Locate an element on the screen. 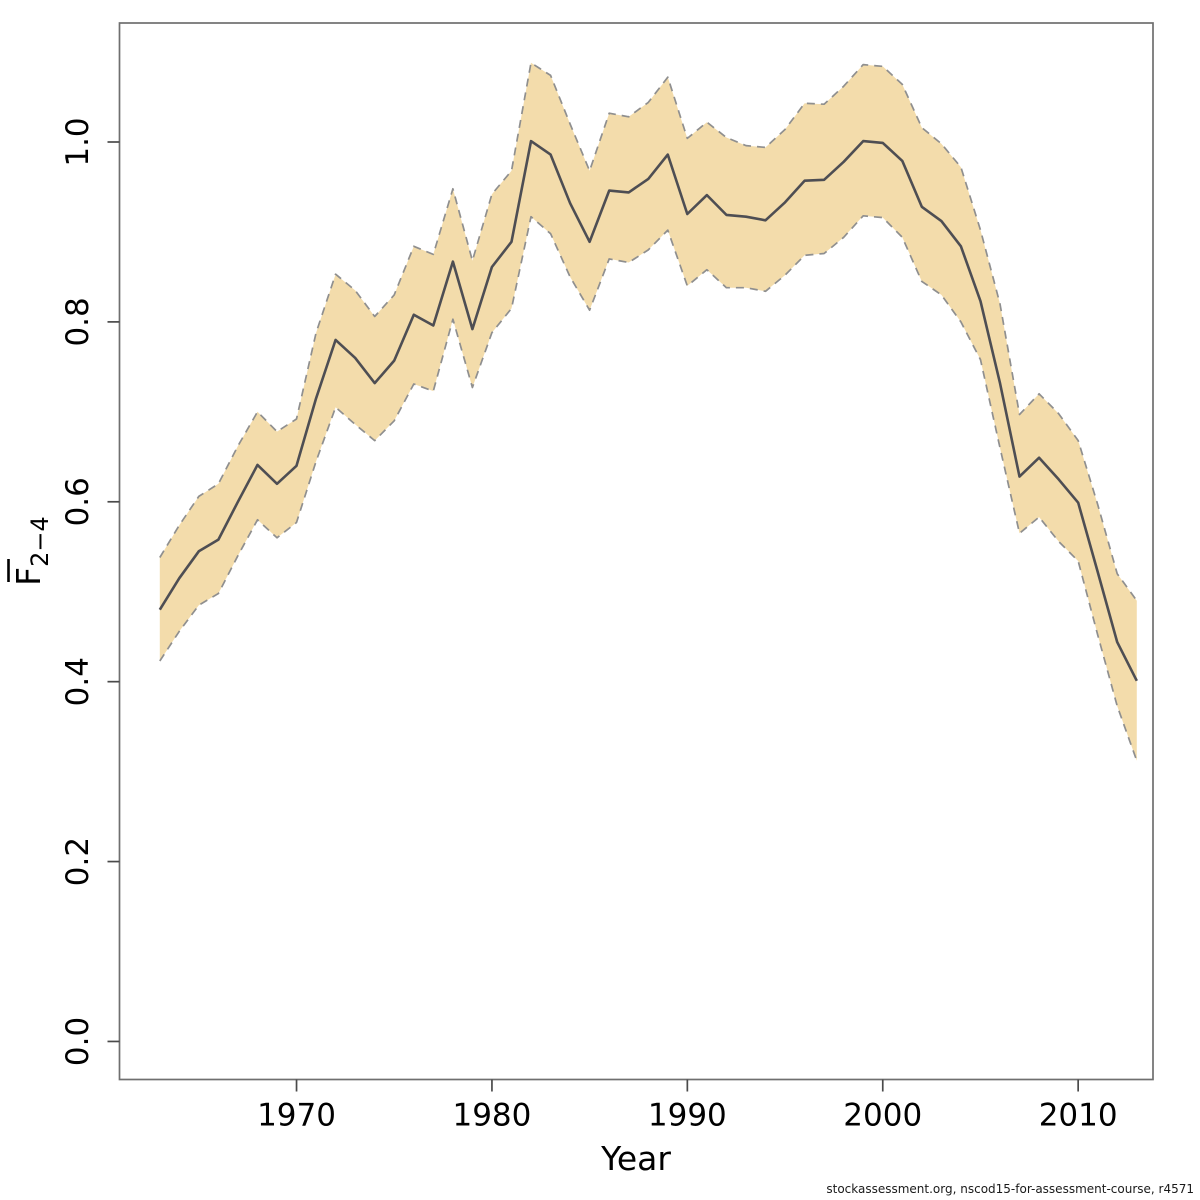 The width and height of the screenshot is (1200, 1200). y-axis-title: F2−4 is located at coordinates (30, 551).